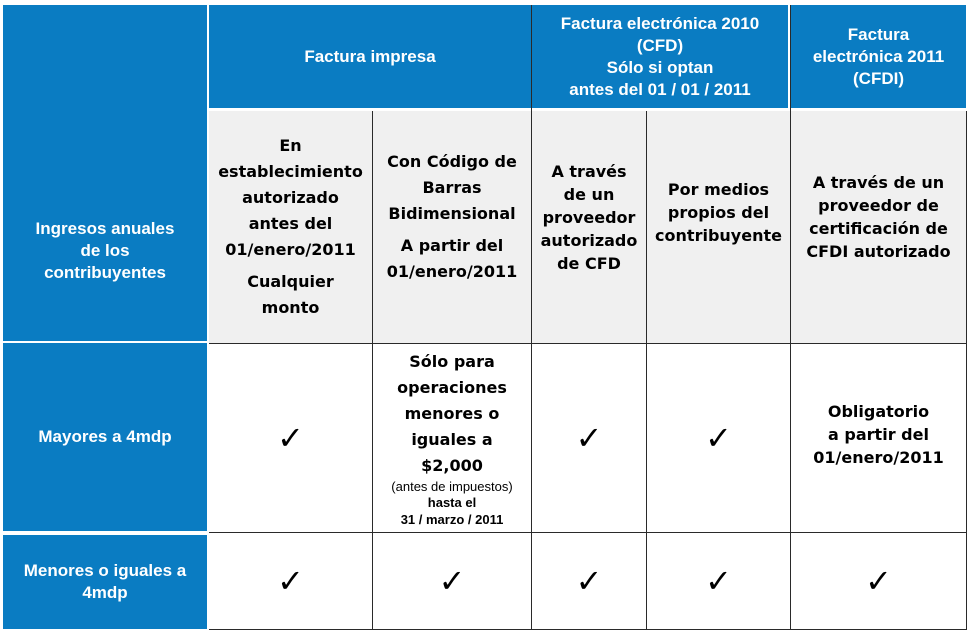 The height and width of the screenshot is (634, 971). I want to click on sub-col-medios-propios: Por medios propios del contribuyente, so click(718, 227).